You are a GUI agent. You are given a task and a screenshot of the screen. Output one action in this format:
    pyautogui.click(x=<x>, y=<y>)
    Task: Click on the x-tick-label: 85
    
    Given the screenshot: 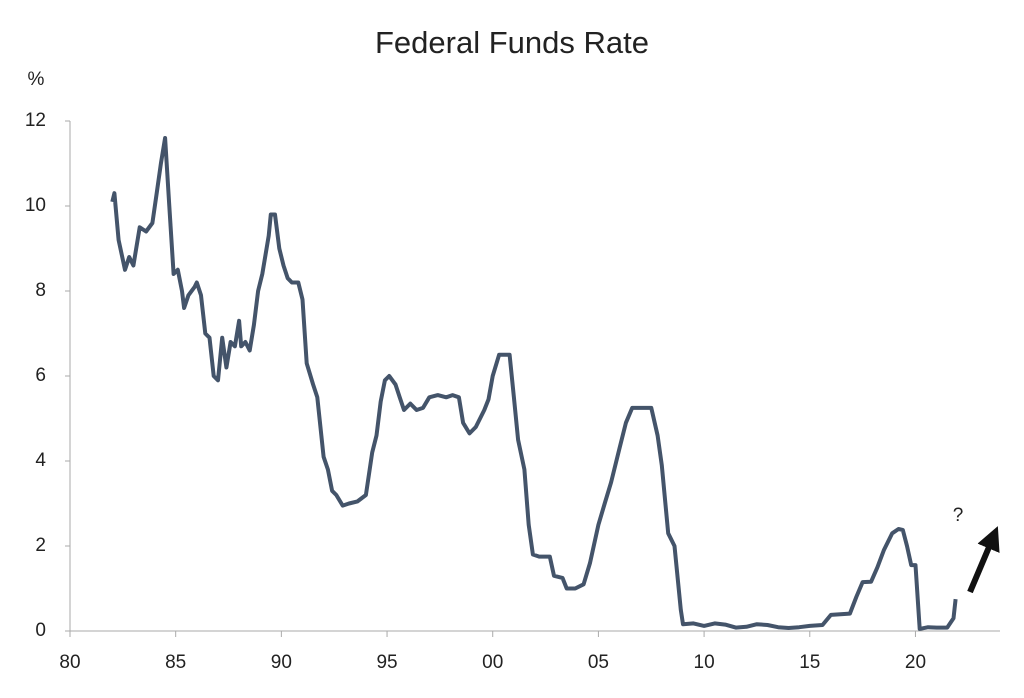 What is the action you would take?
    pyautogui.click(x=175, y=662)
    